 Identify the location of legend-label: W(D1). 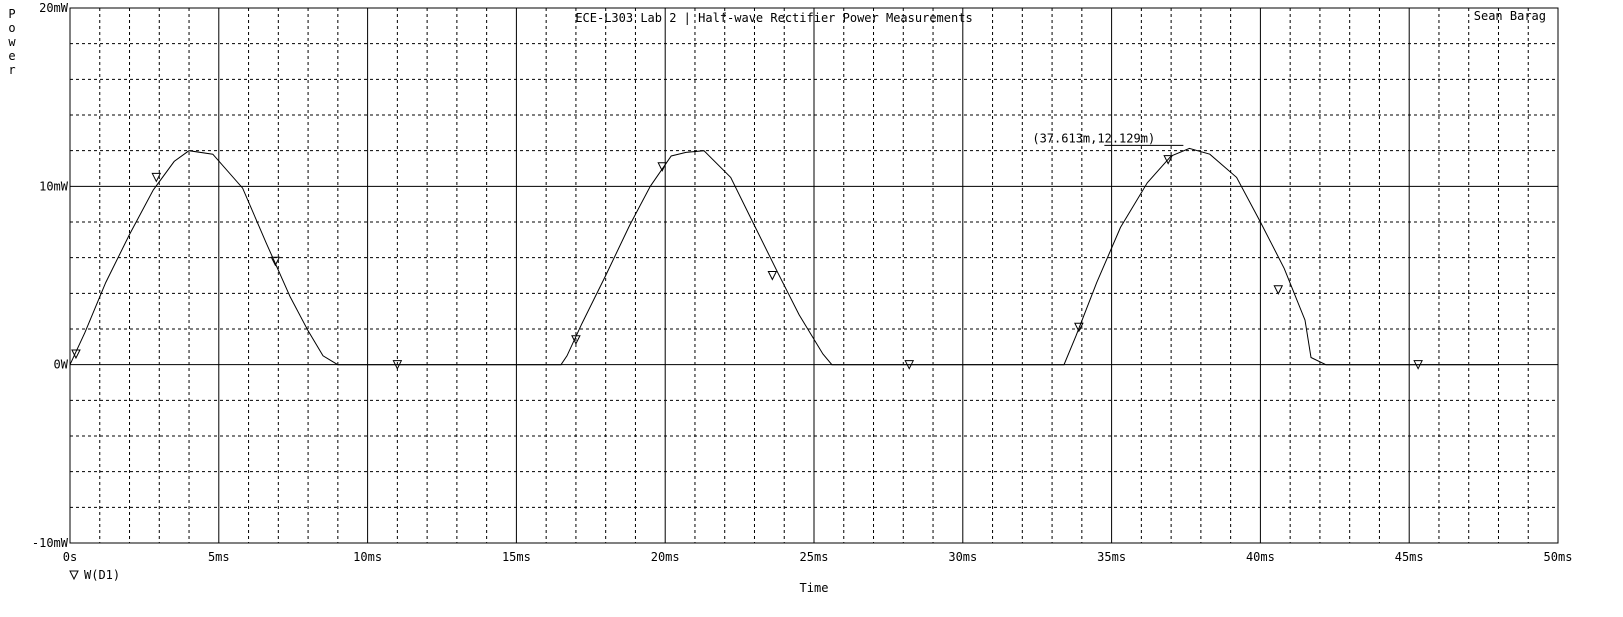
(102, 575).